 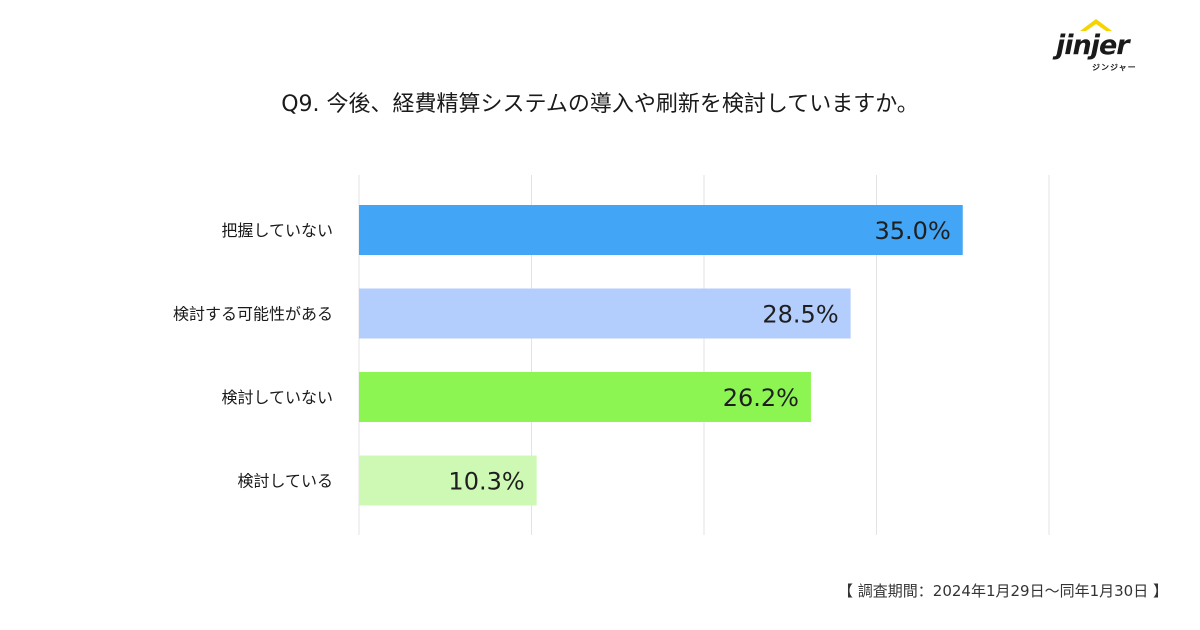 What do you see at coordinates (600, 104) in the screenshot?
I see `chart-title: Q9. 今後、経費精算システムの導入や刷新を検討していますか。` at bounding box center [600, 104].